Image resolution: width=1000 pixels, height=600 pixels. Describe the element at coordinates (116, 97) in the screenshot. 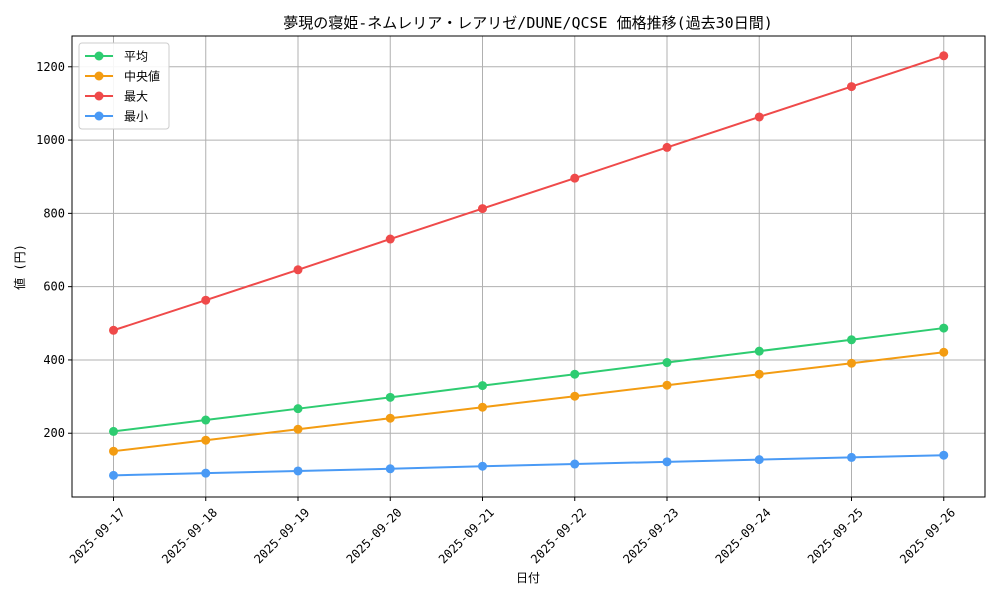

I see `legend-item: 最大` at that location.